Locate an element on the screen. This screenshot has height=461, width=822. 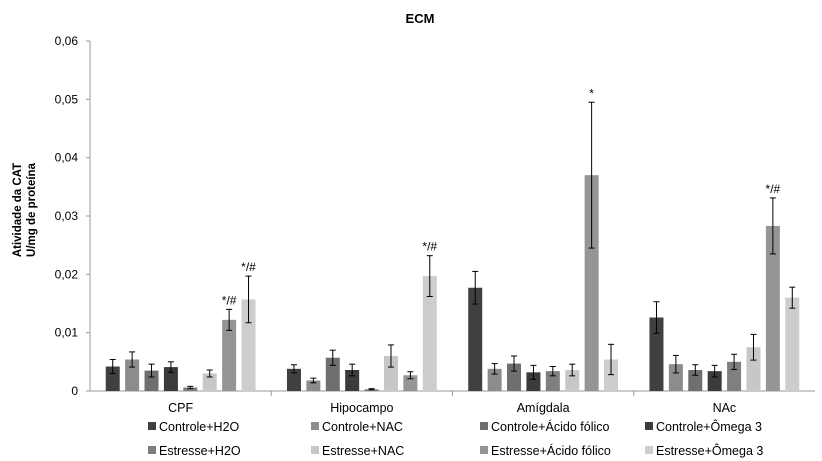
y-tick-label: 0,05 is located at coordinates (67, 99).